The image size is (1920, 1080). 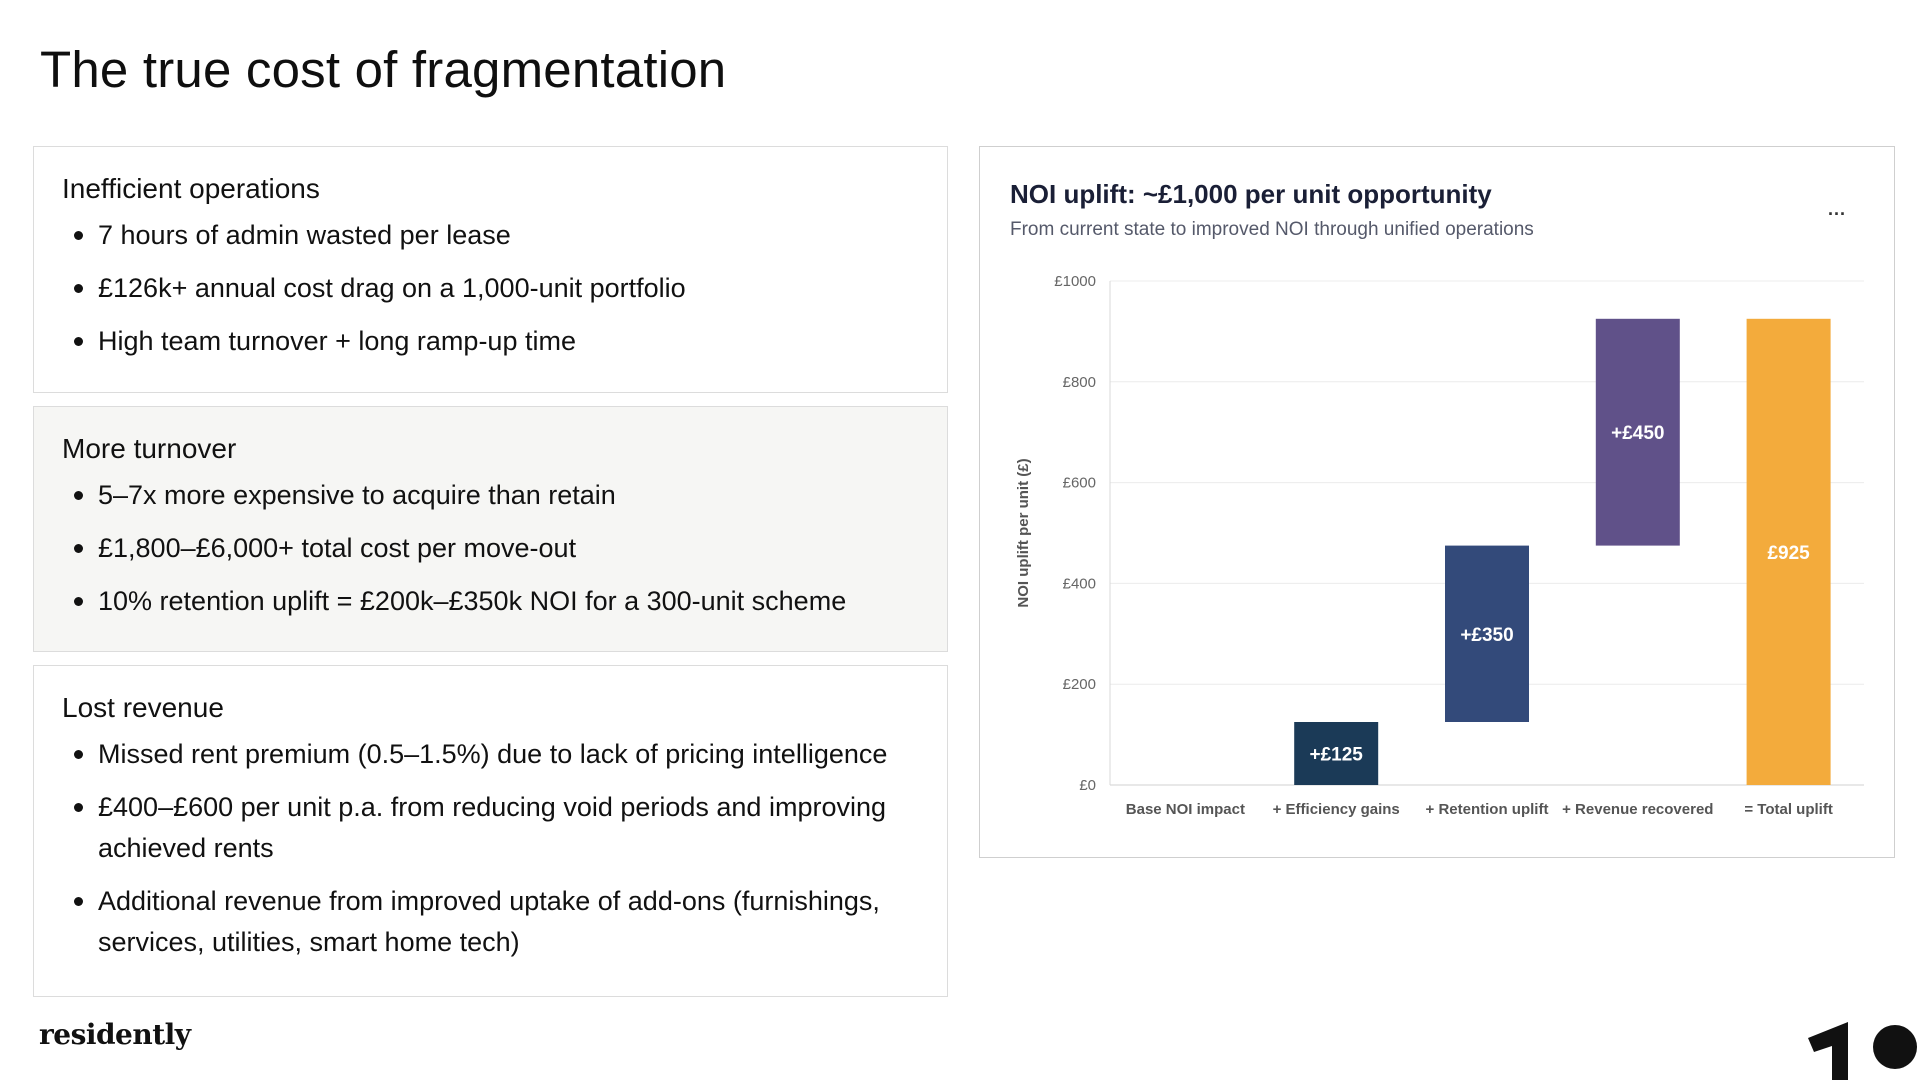 I want to click on list-item: £1,800–£6,000+ total cost per move-out, so click(x=490, y=548).